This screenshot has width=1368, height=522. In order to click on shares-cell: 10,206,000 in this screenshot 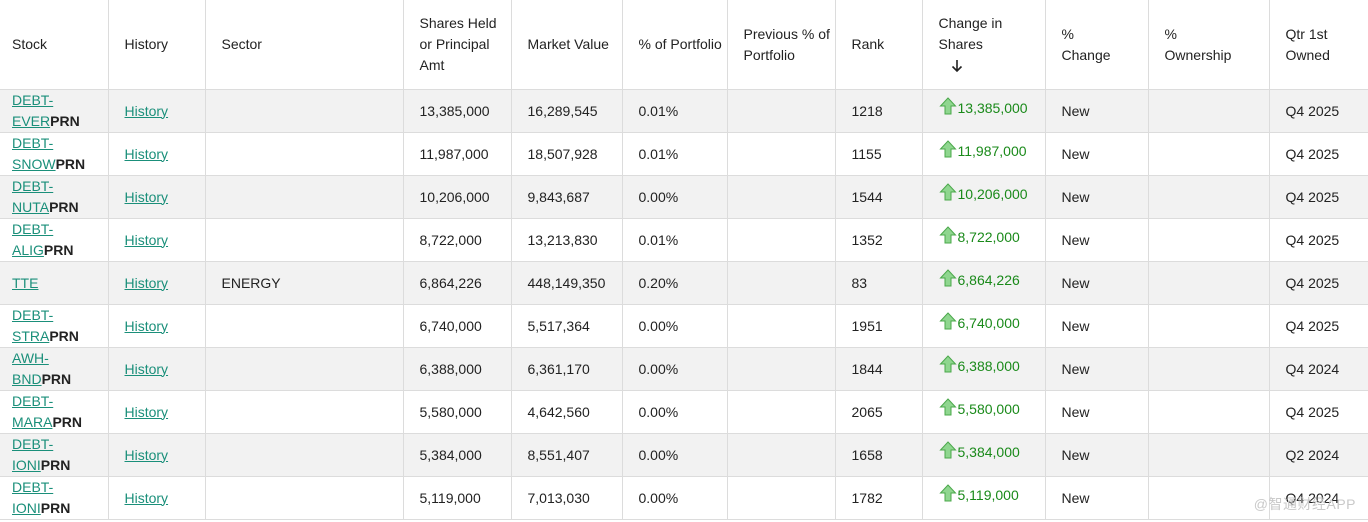, I will do `click(457, 197)`.